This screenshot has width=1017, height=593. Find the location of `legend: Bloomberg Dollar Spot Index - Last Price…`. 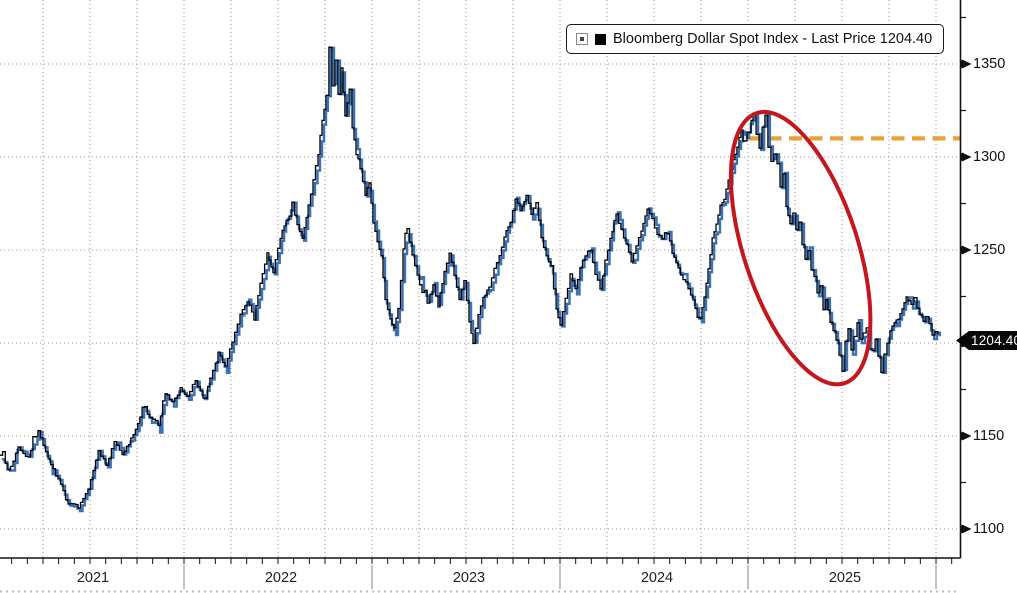

legend: Bloomberg Dollar Spot Index - Last Price… is located at coordinates (755, 39).